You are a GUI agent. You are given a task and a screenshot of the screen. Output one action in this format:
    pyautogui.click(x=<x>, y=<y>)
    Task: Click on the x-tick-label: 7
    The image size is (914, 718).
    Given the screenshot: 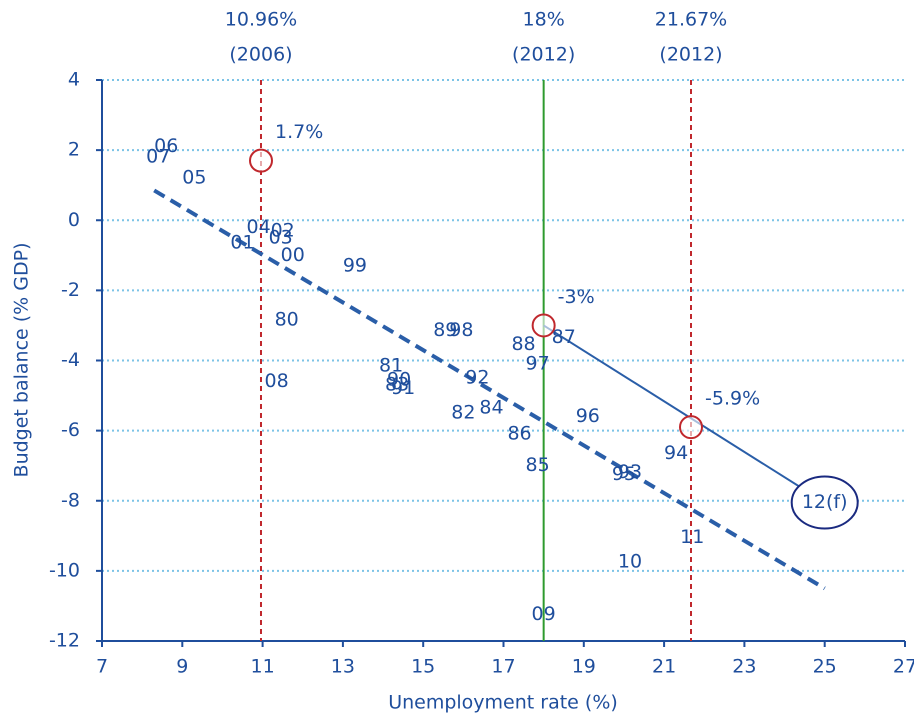 What is the action you would take?
    pyautogui.click(x=102, y=667)
    